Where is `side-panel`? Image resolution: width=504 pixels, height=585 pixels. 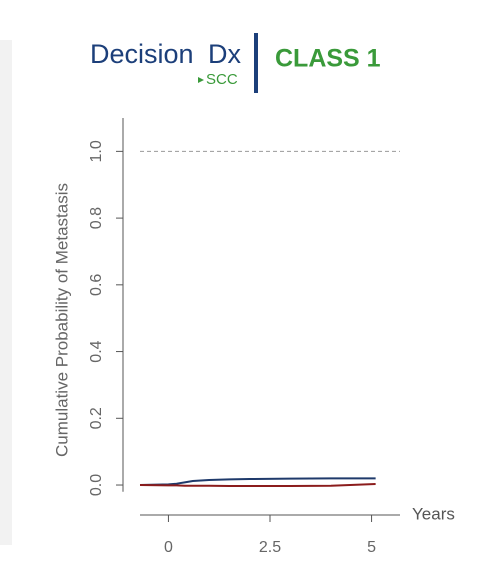
side-panel is located at coordinates (6, 292).